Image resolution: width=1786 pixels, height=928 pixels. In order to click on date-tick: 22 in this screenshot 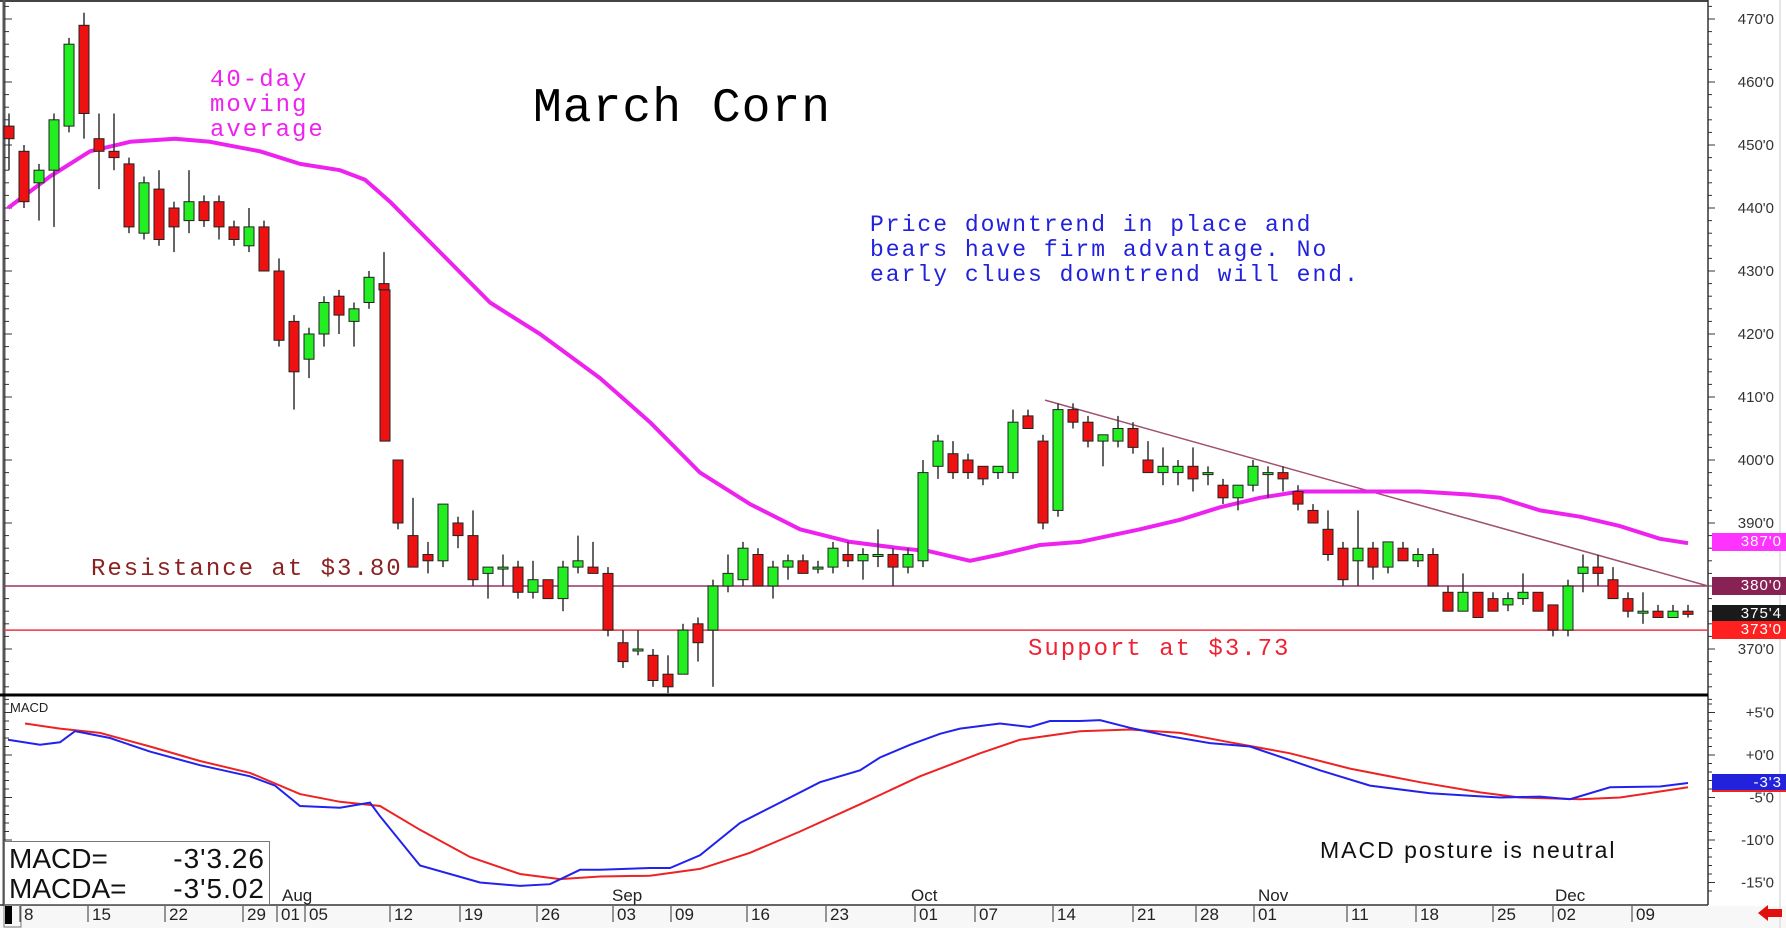, I will do `click(178, 914)`.